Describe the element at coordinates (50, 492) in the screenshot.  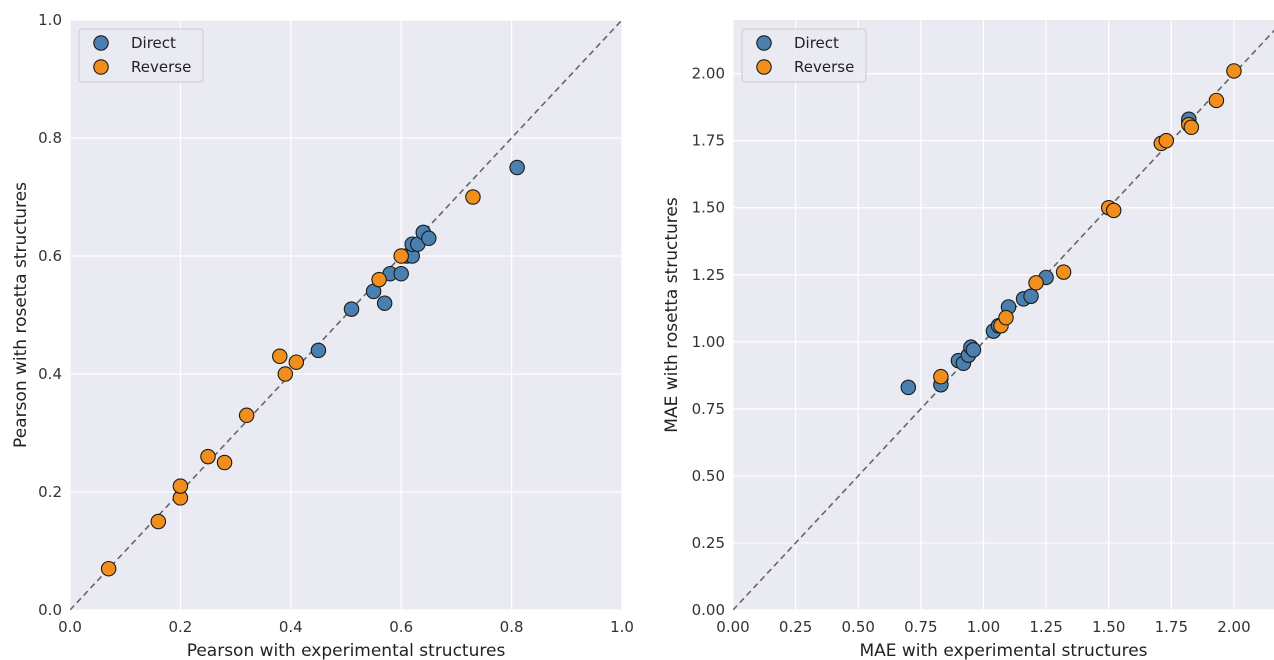
I see `pearson-y-tick-label: 0.2` at that location.